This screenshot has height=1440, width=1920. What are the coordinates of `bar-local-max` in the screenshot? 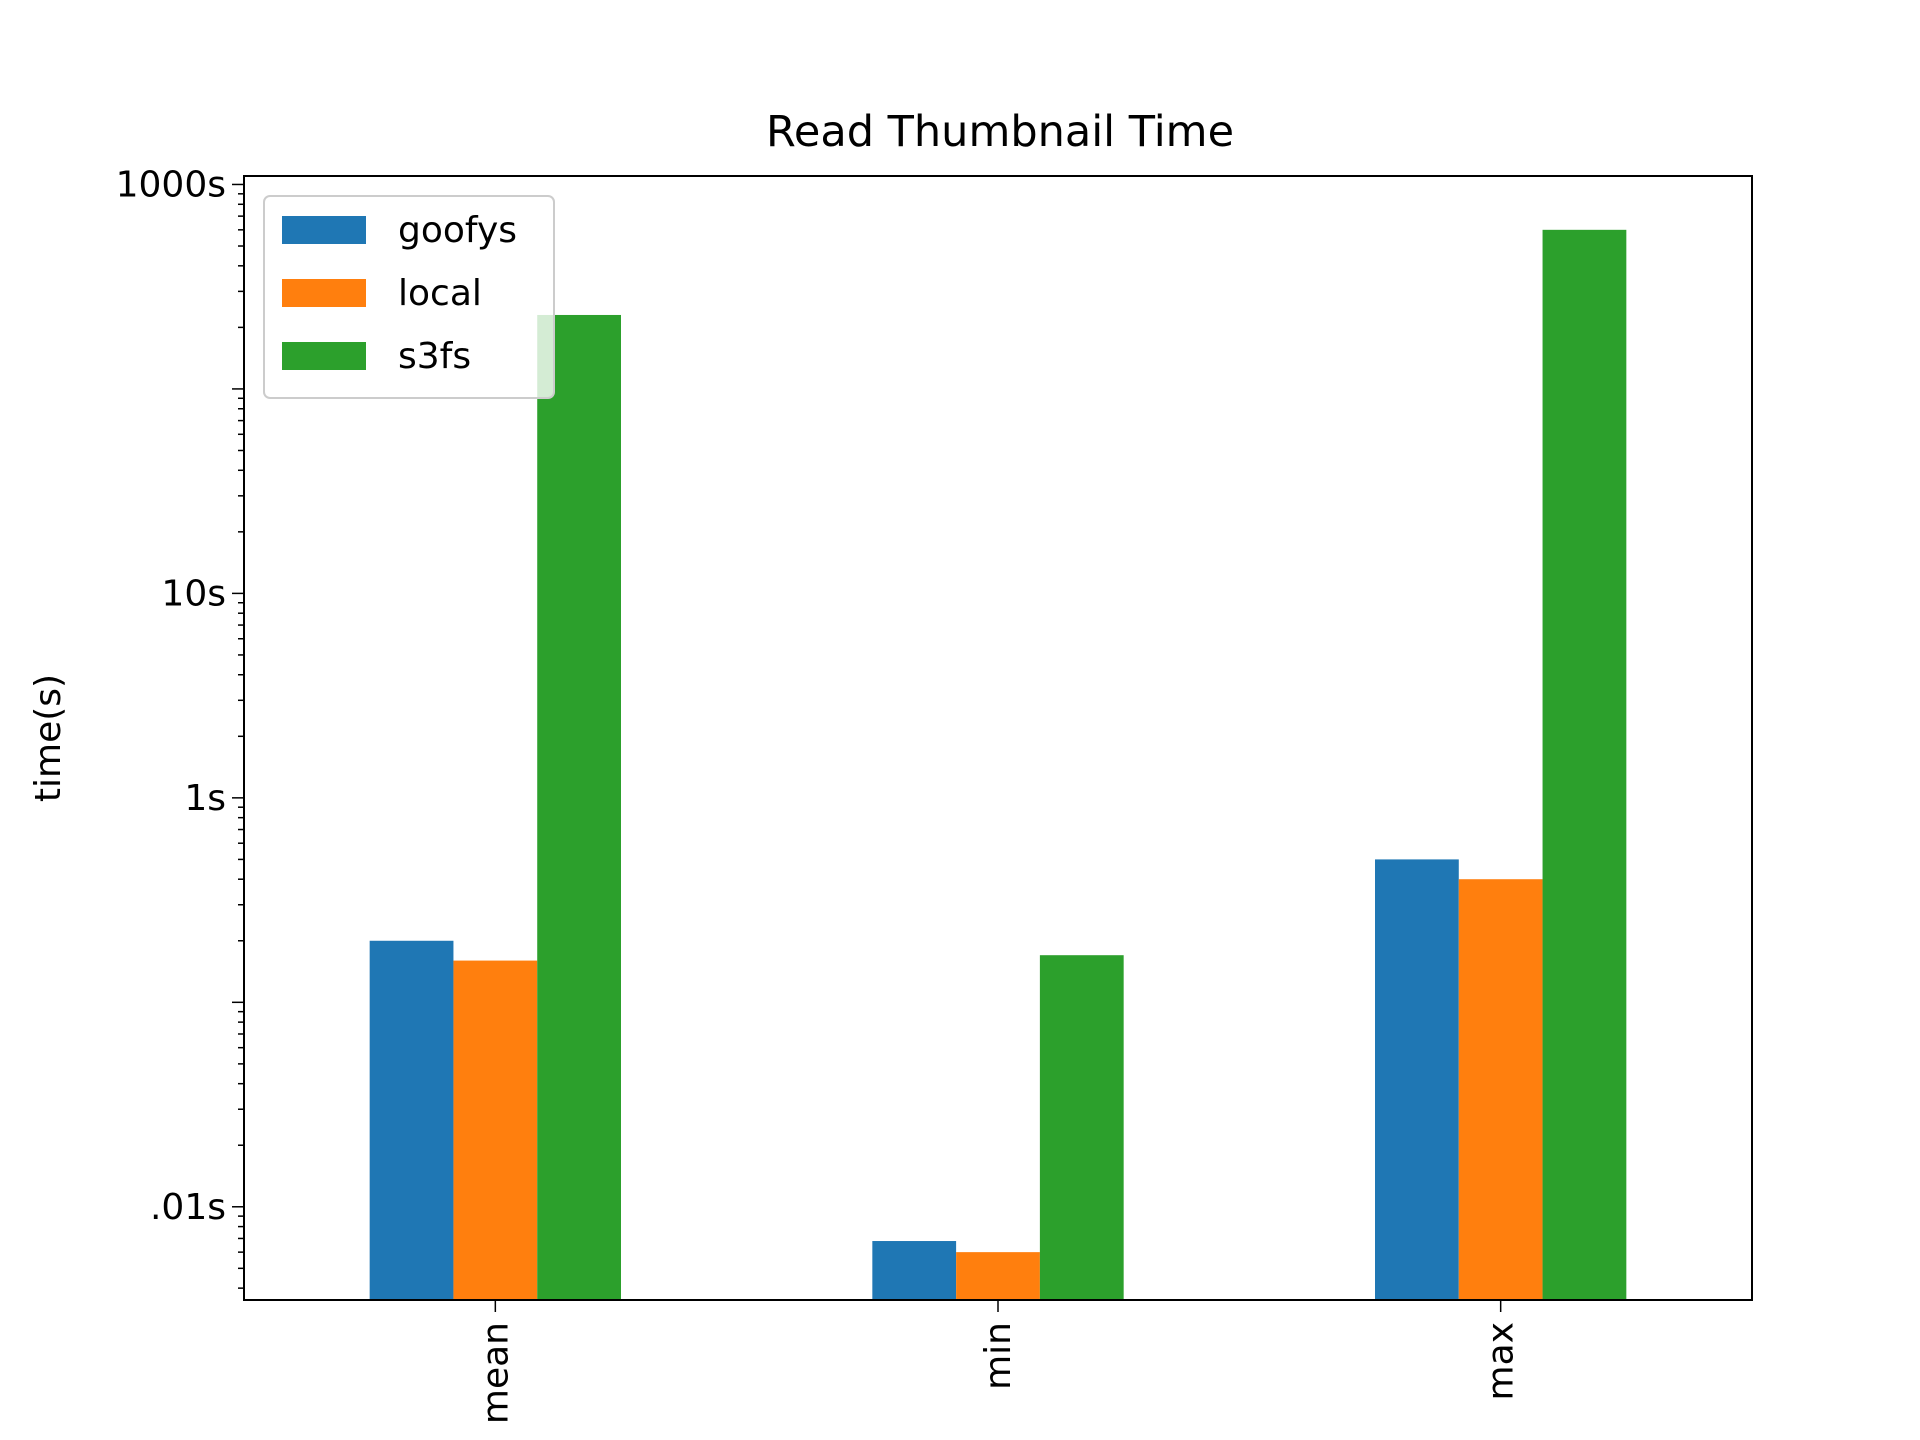 It's located at (1500, 1089).